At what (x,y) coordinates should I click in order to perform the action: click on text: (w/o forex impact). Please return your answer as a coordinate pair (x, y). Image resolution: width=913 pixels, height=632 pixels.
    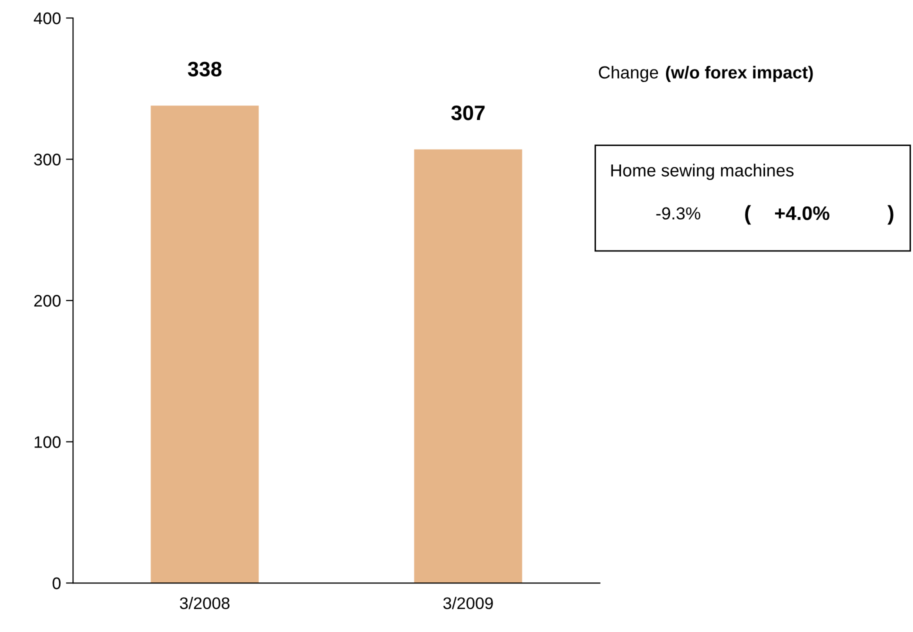
    Looking at the image, I should click on (739, 74).